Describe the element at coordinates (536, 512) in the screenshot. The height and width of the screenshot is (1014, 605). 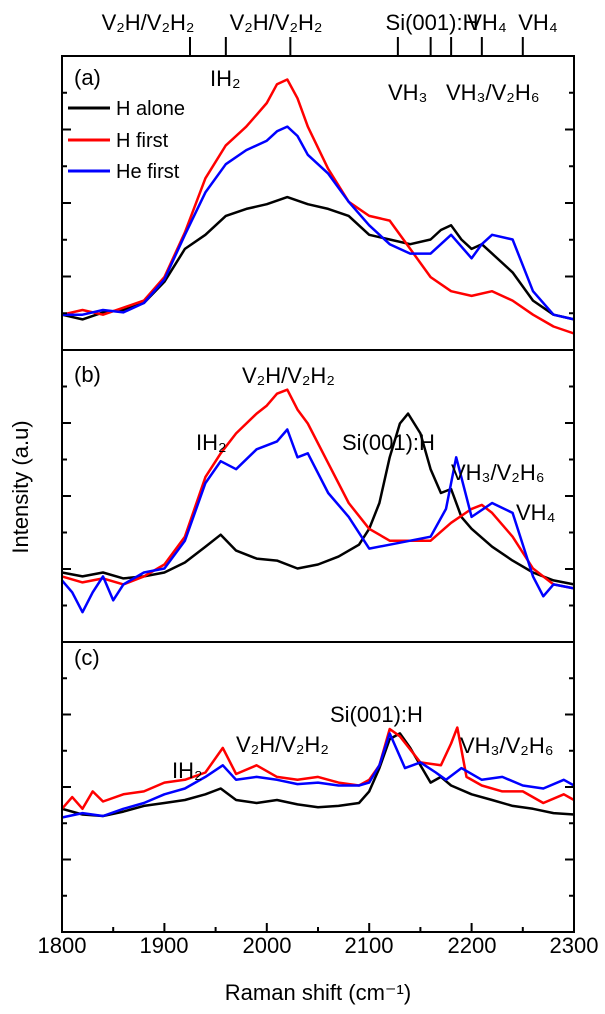
I see `annot-b-vh4: VH₄` at that location.